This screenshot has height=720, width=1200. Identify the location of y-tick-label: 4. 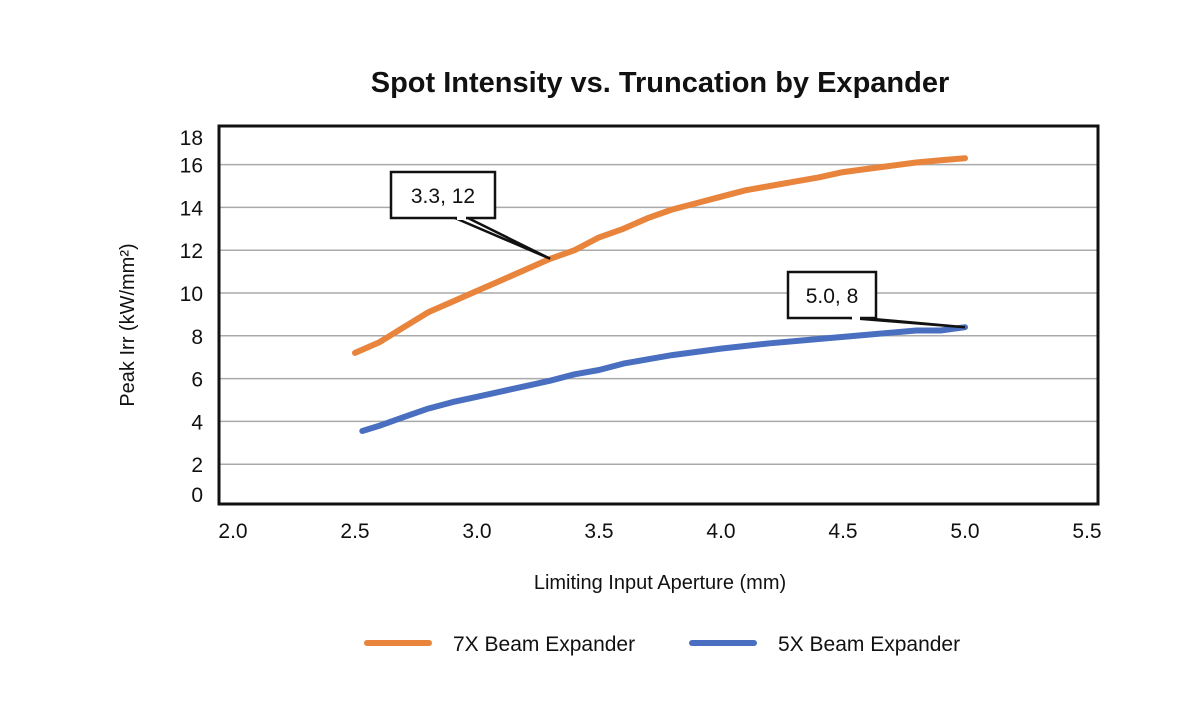
(197, 422).